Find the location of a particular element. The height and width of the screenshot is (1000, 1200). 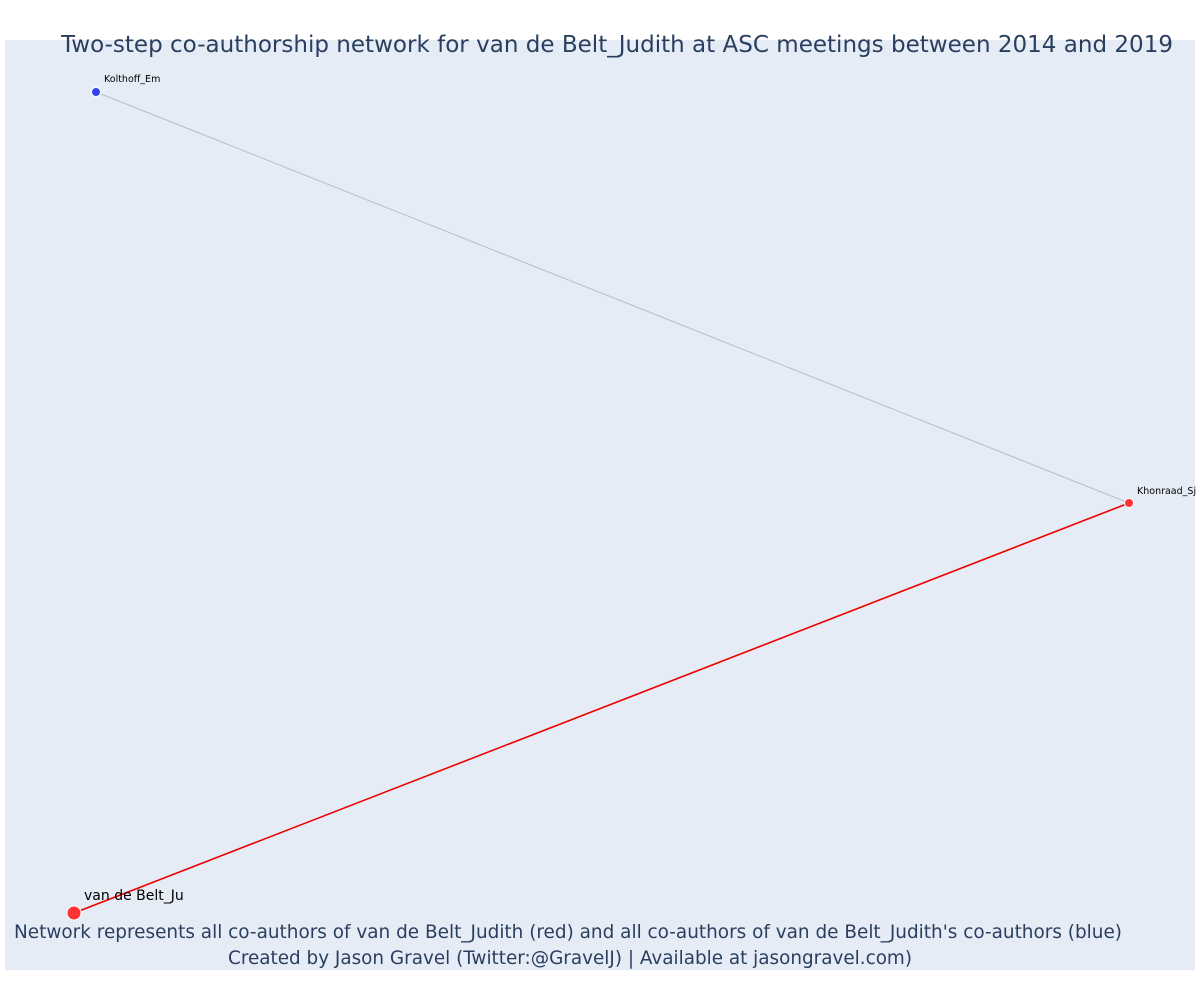

node-label-focal: van de Belt_Ju is located at coordinates (134, 896).